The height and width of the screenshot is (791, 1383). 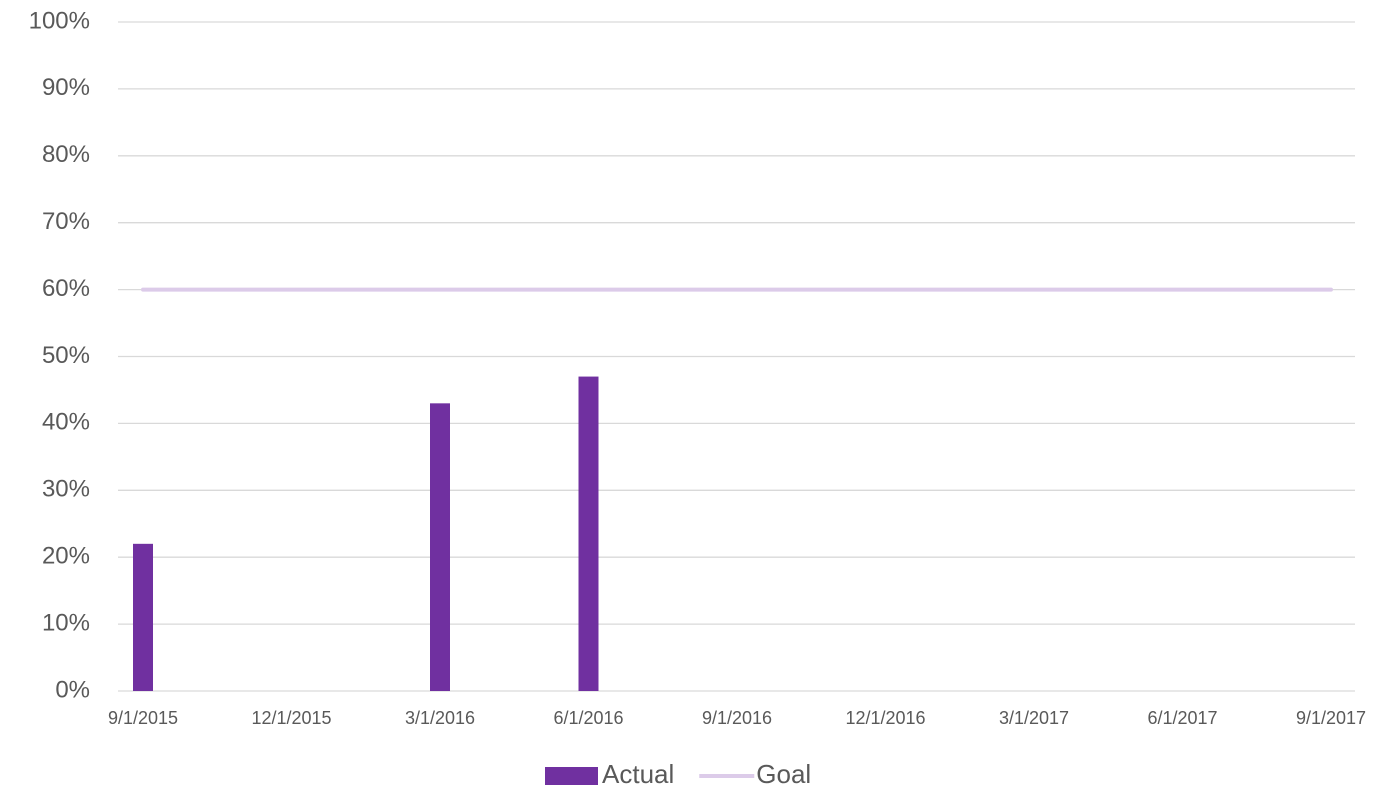 I want to click on y-tick-label: 70%, so click(x=66, y=221).